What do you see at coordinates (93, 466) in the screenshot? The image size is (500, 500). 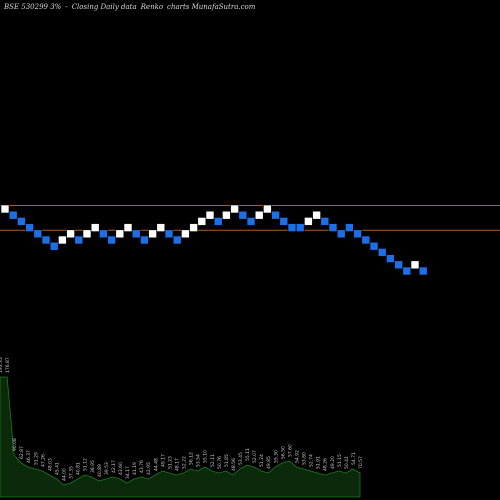 I see `volume-label: 38.95` at bounding box center [93, 466].